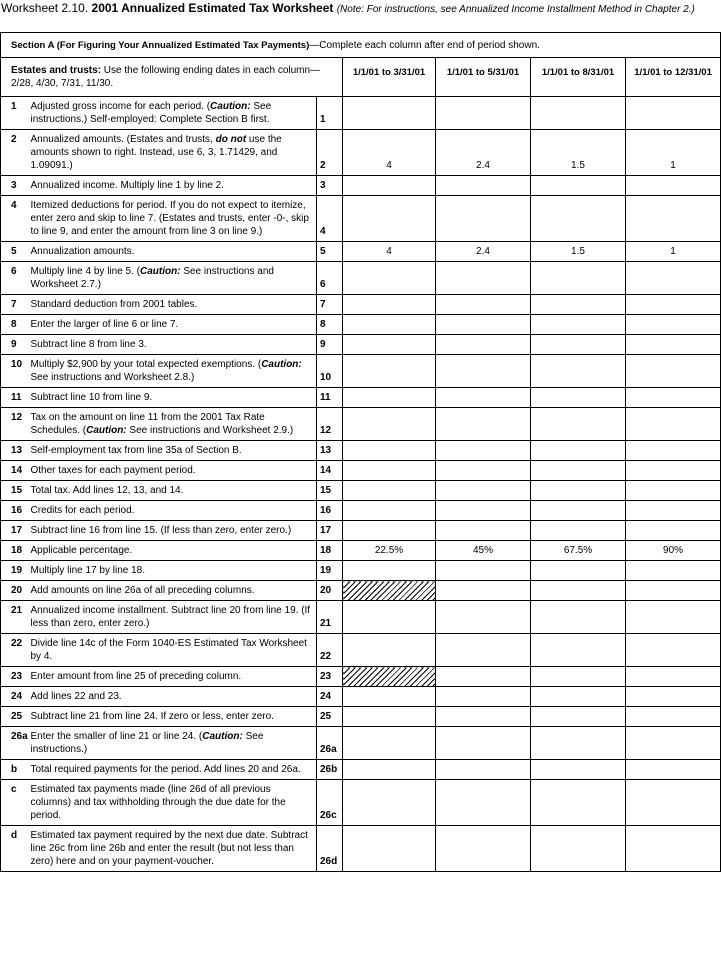  What do you see at coordinates (360, 490) in the screenshot?
I see `worksheet-row: 15 Total tax. Add lines 12, 13, and 14. 15` at bounding box center [360, 490].